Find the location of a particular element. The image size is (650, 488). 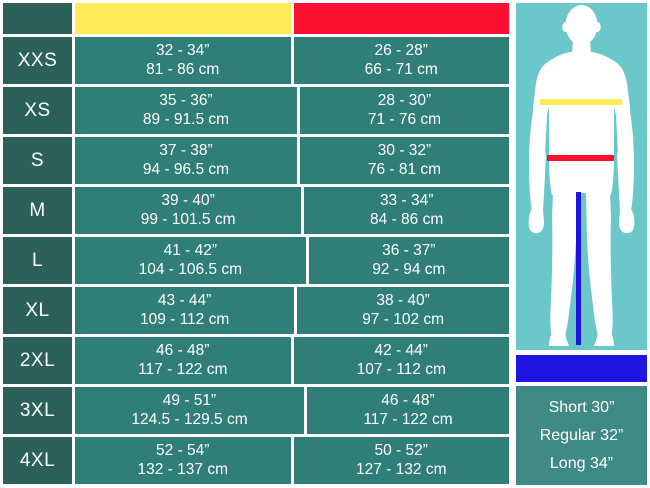

size-label-cell: XS is located at coordinates (37, 110).